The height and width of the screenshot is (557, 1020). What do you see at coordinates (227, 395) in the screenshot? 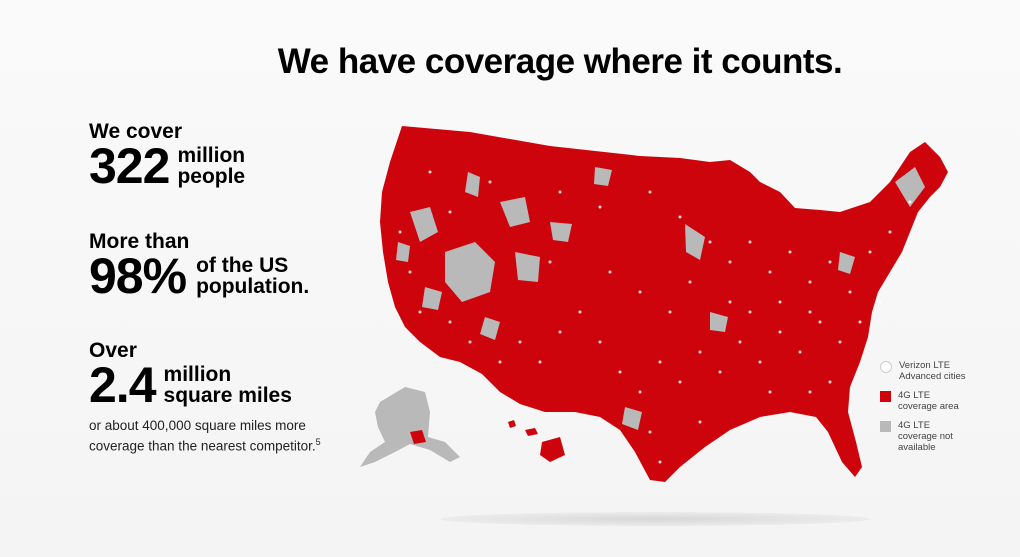
I see `stat-unit-line2: square miles` at bounding box center [227, 395].